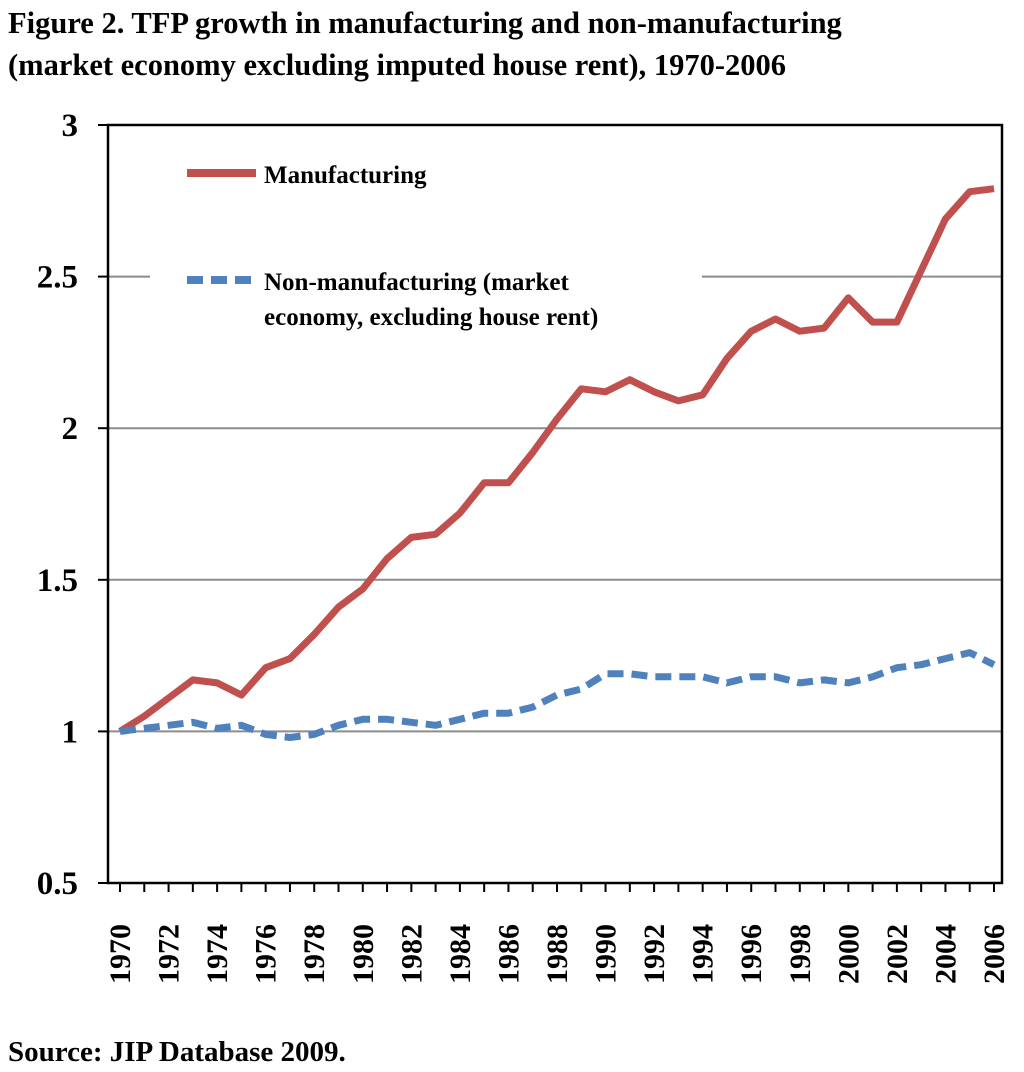 This screenshot has height=1072, width=1024. I want to click on y-tick-label: 1, so click(70, 732).